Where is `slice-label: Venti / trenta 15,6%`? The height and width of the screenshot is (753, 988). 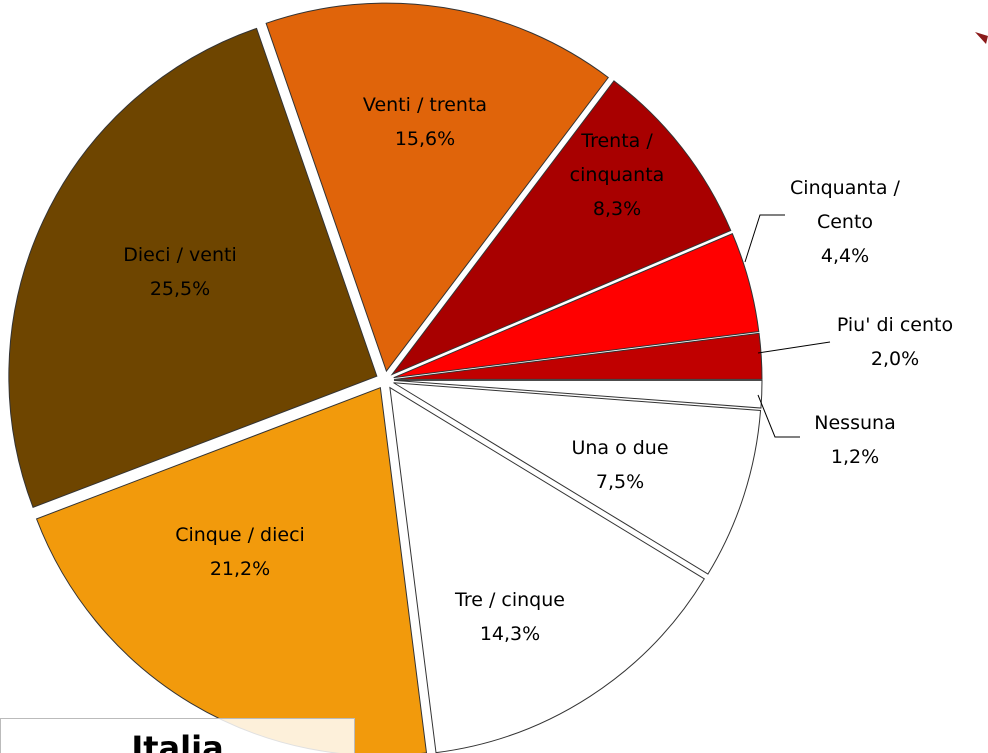 slice-label: Venti / trenta 15,6% is located at coordinates (425, 122).